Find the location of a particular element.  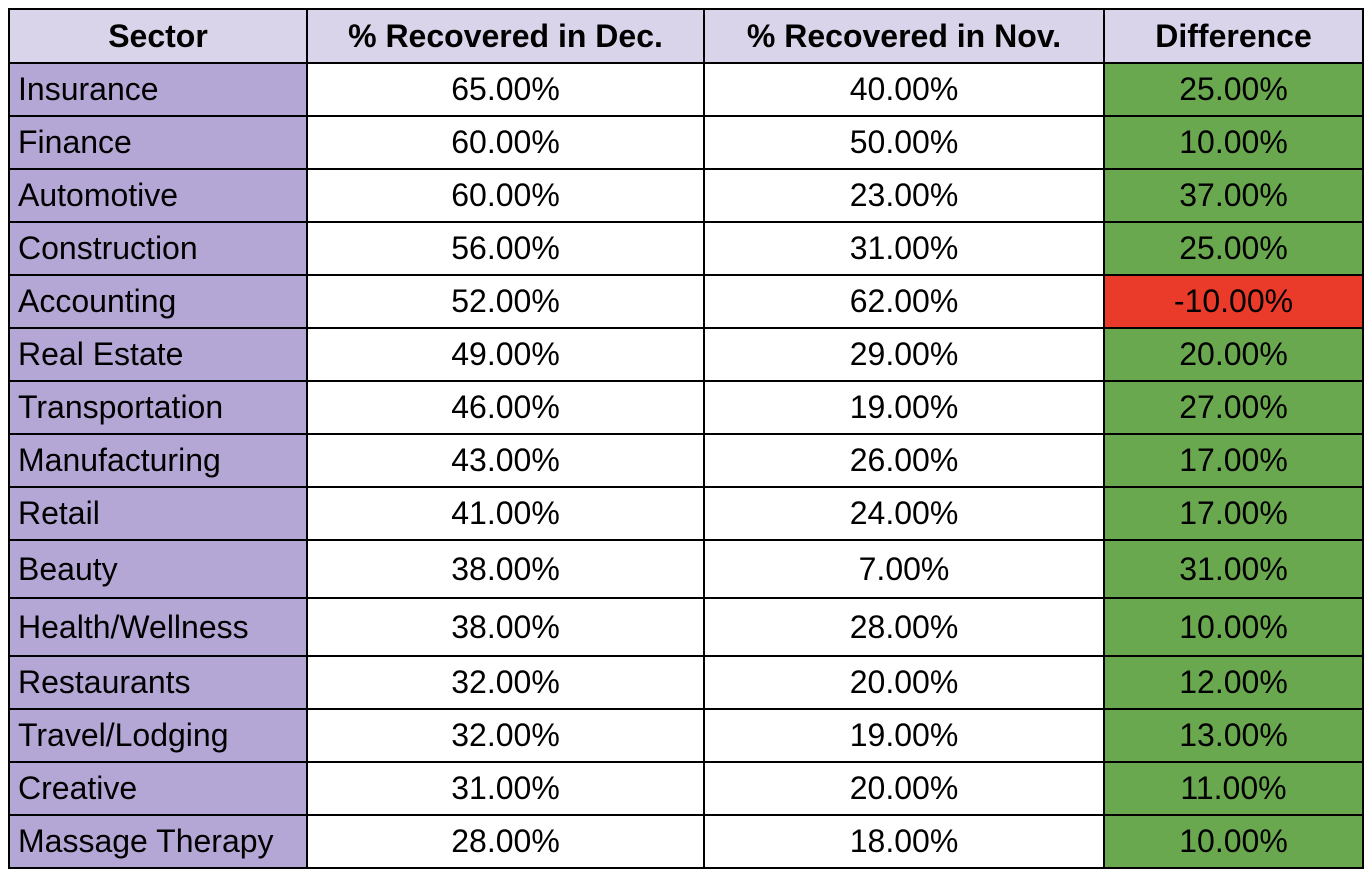

sector-cell: Beauty is located at coordinates (158, 569).